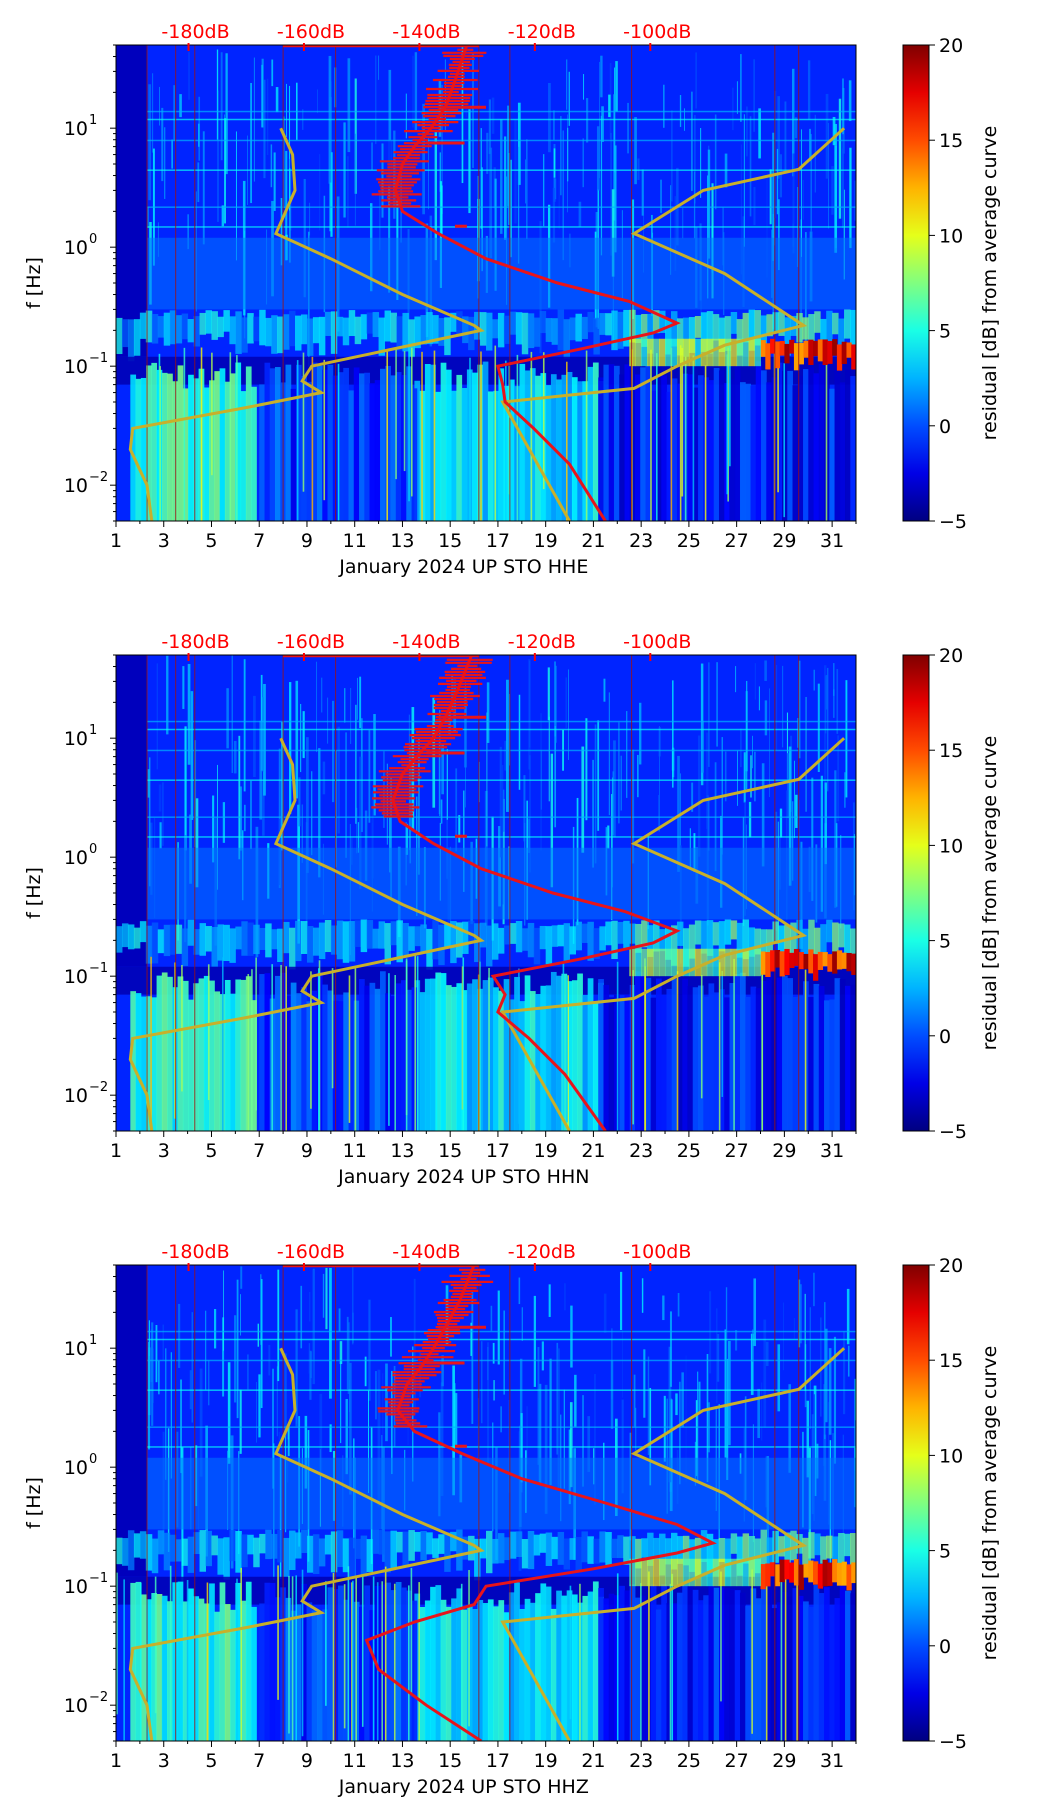  I want to click on colorbar-tick-label: −5, so click(953, 1132).